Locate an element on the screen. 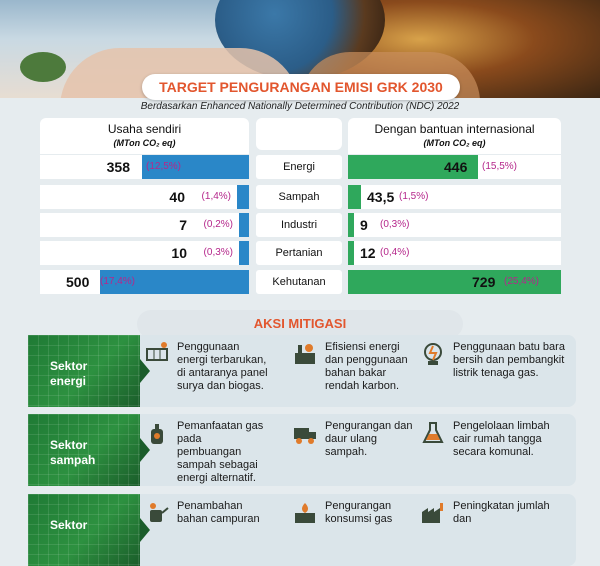  left-percent: (0,3%) is located at coordinates (218, 252).